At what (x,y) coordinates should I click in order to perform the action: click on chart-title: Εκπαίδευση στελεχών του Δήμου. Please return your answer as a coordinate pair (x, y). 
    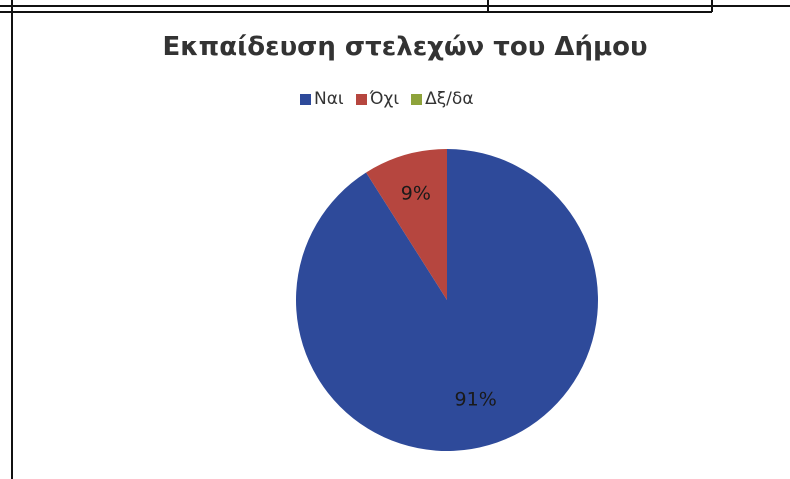
    Looking at the image, I should click on (405, 47).